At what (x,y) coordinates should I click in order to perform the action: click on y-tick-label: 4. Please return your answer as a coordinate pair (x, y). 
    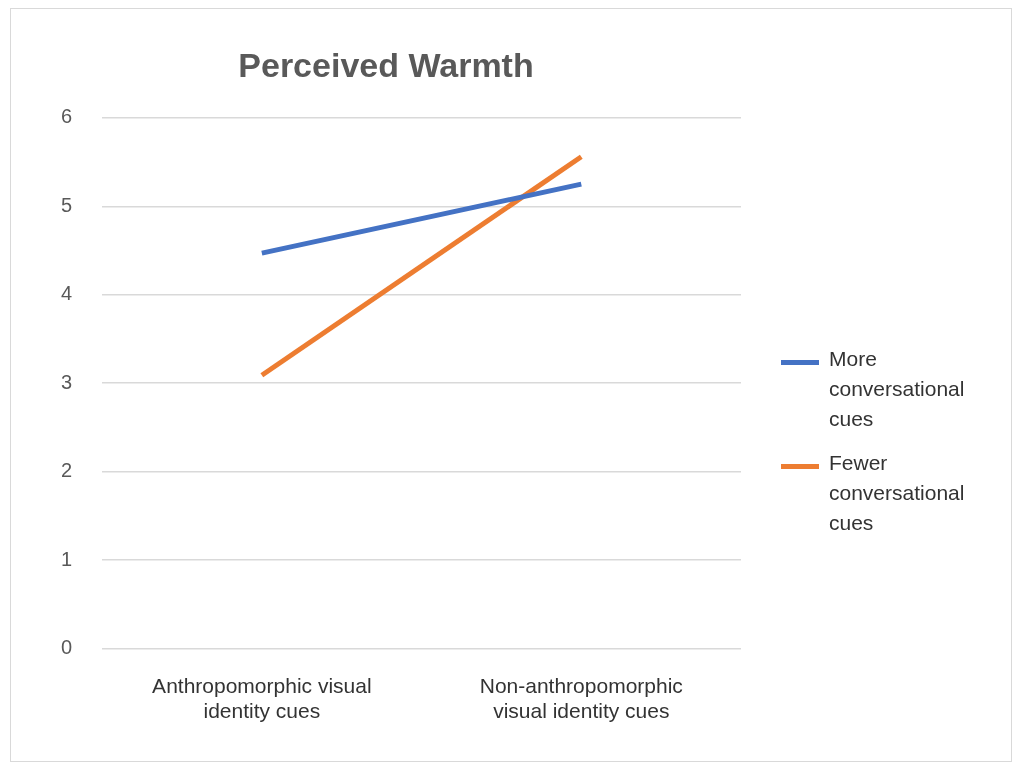
    Looking at the image, I should click on (67, 293).